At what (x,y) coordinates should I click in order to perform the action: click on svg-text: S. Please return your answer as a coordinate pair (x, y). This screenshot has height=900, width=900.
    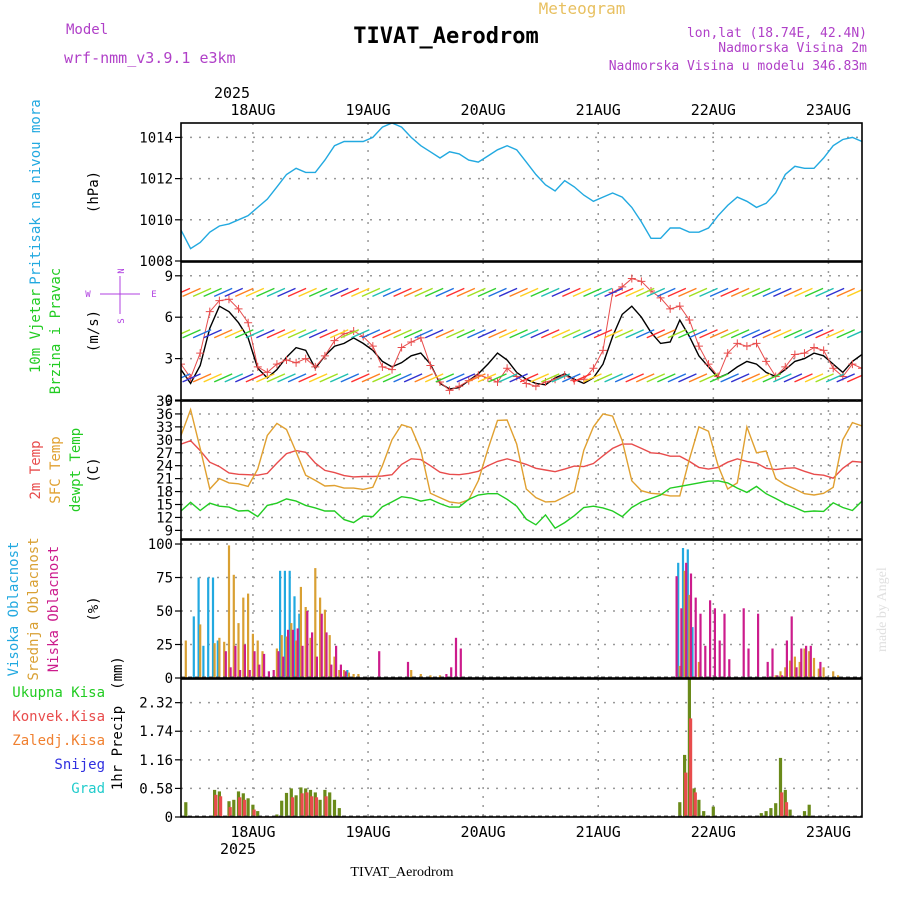
    Looking at the image, I should click on (122, 320).